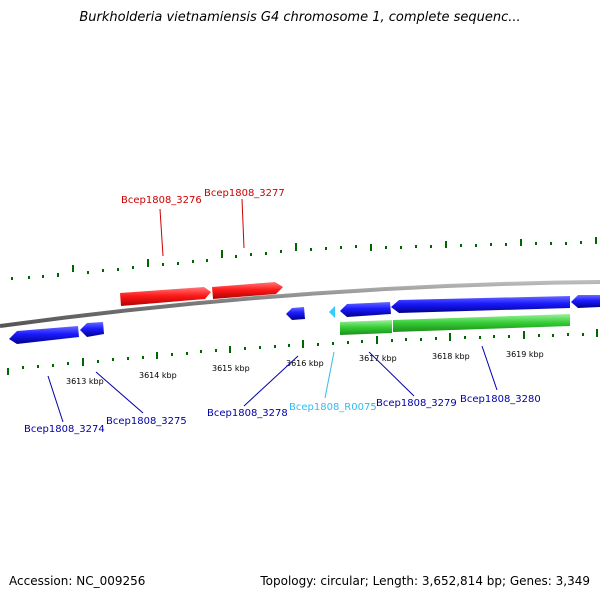 This screenshot has width=600, height=600. Describe the element at coordinates (231, 368) in the screenshot. I see `kbp-label-3615: 3615 kbp` at that location.